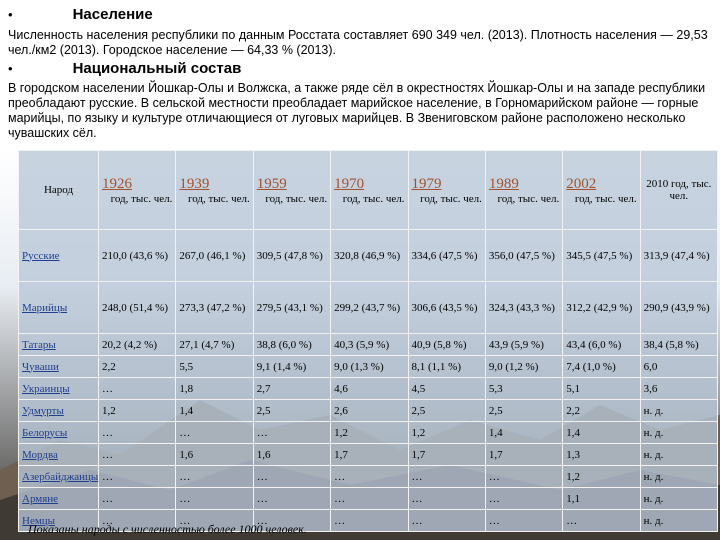 The width and height of the screenshot is (720, 540). Describe the element at coordinates (41, 255) in the screenshot. I see `nation-link: Русские` at that location.